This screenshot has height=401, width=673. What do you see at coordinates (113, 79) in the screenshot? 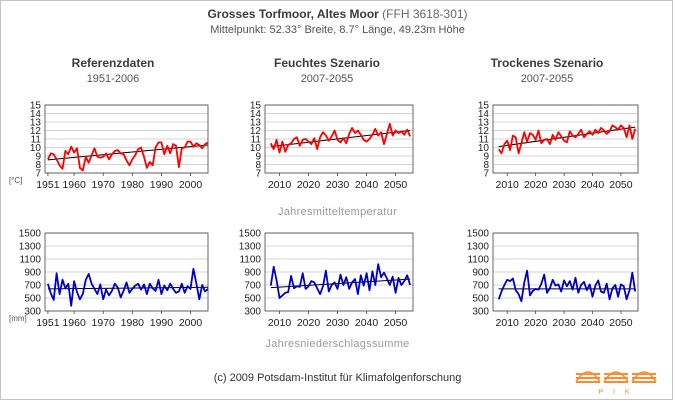
I see `column-period-reference: 1951-2006` at bounding box center [113, 79].